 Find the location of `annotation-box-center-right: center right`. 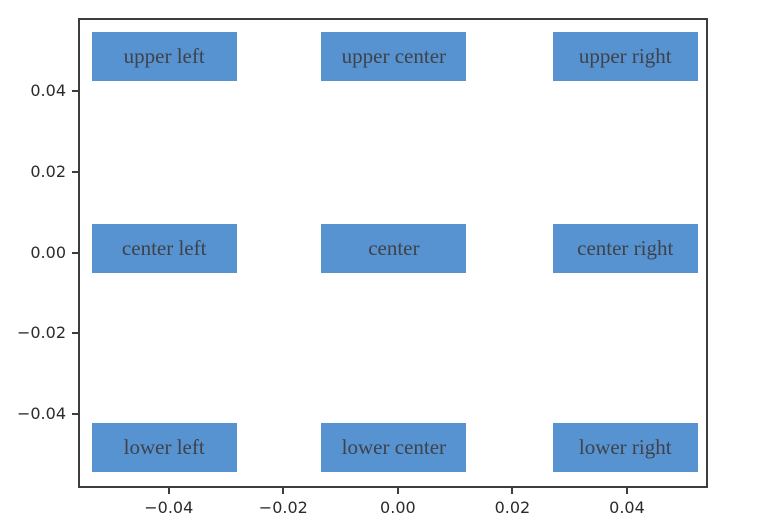

annotation-box-center-right: center right is located at coordinates (625, 248).